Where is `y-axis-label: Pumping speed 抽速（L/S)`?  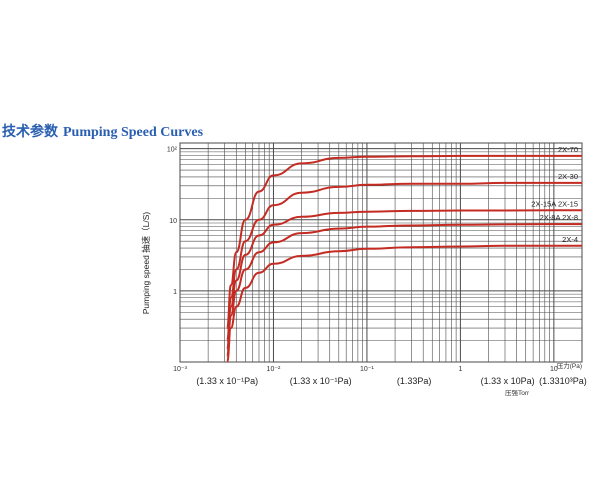 y-axis-label: Pumping speed 抽速（L/S) is located at coordinates (146, 263).